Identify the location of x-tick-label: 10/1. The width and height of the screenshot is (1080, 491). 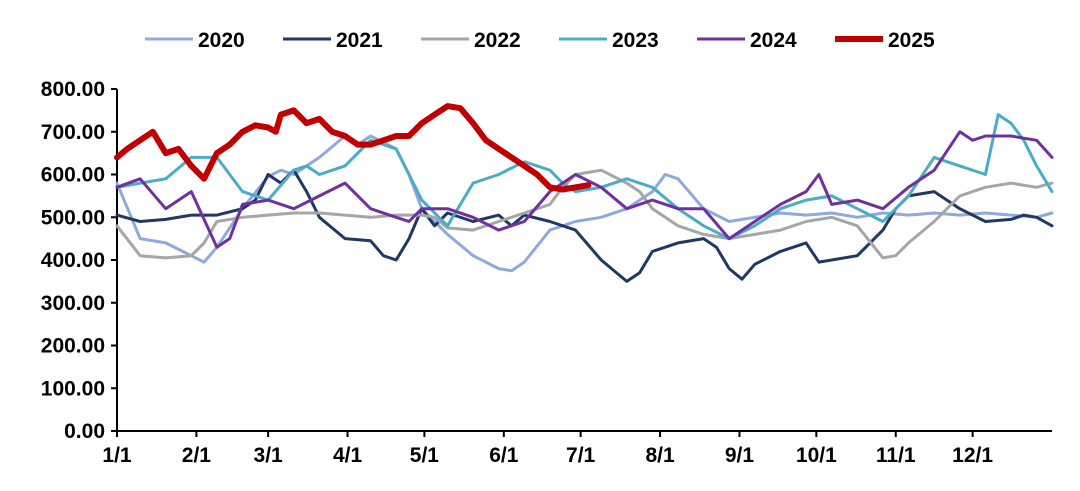
(816, 455).